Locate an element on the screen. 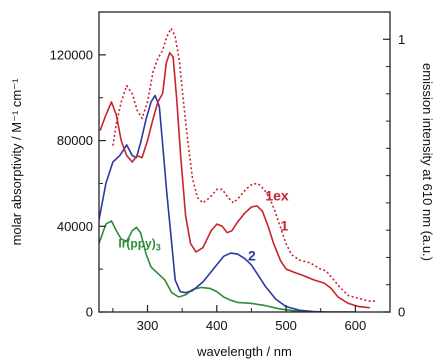 This screenshot has height=362, width=433. x-tick-label: 300 is located at coordinates (148, 325).